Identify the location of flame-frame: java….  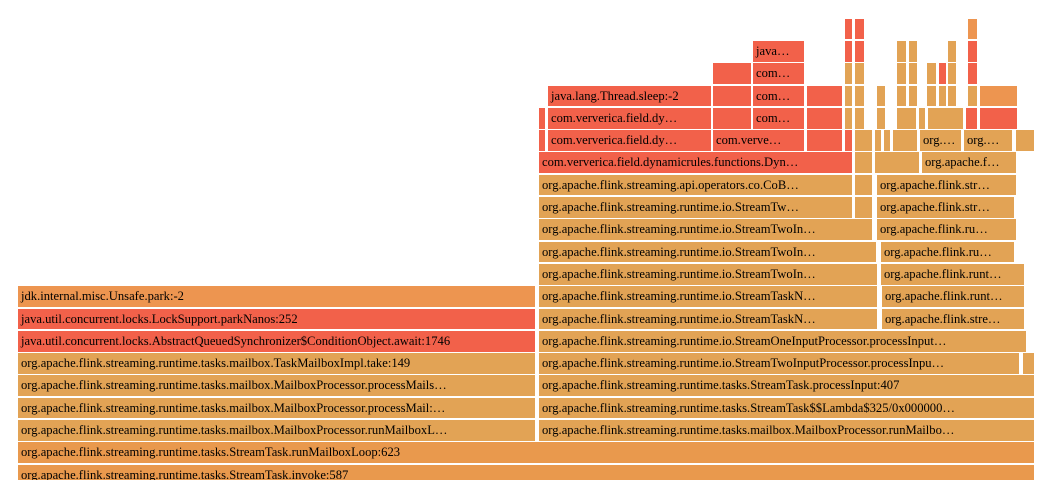
(778, 51).